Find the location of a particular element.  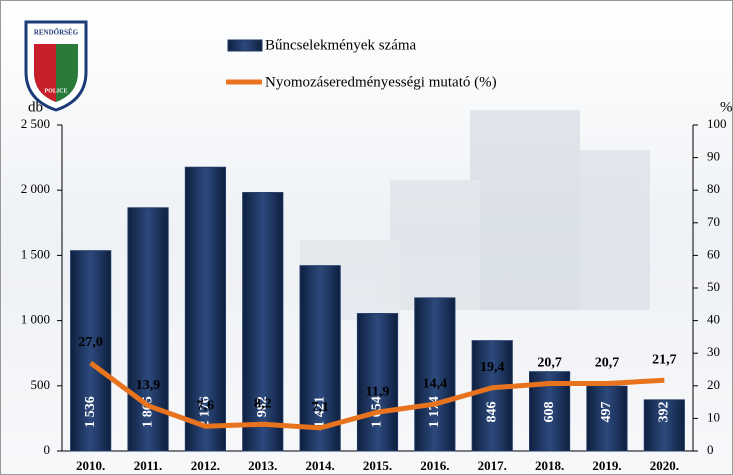

line-value-label: 27,0 is located at coordinates (90, 342).